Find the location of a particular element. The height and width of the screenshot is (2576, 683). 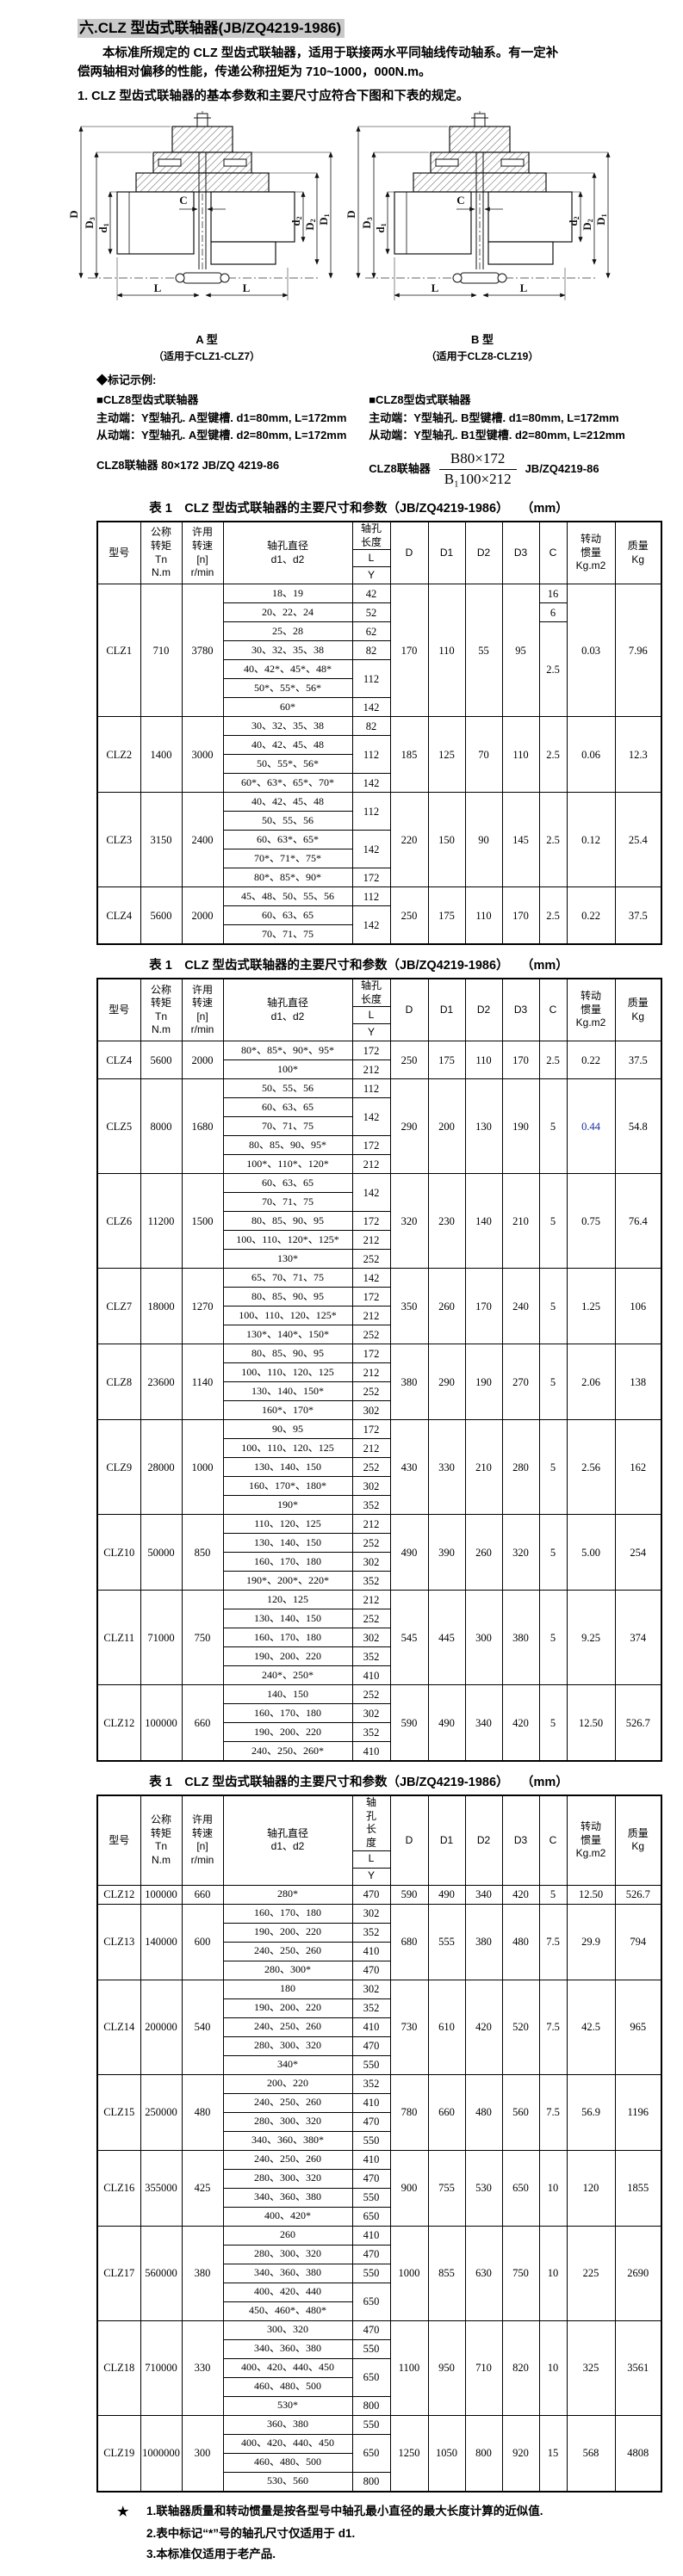

speed-cell: 600 is located at coordinates (202, 1942).